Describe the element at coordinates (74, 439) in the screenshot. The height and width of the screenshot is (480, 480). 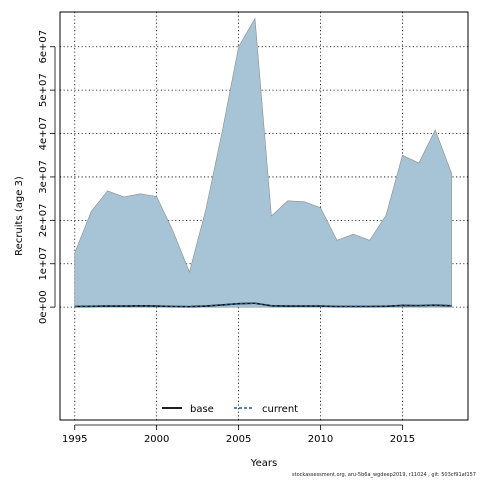
I see `x-tick-label: 1995` at that location.